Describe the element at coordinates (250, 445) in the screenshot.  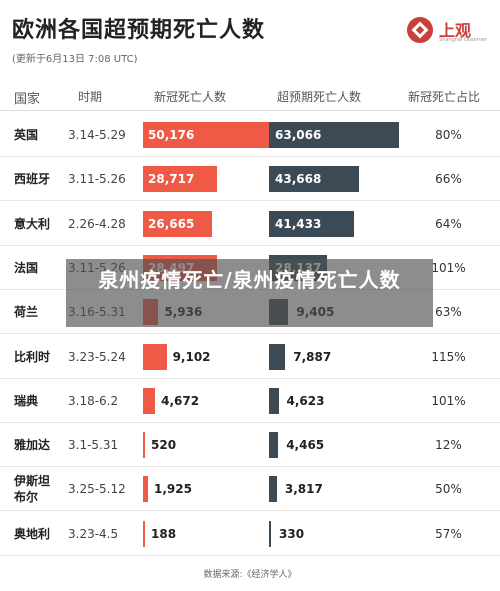
I see `table-row: 雅加达 3.1-5.31 520 4,465 12%` at that location.